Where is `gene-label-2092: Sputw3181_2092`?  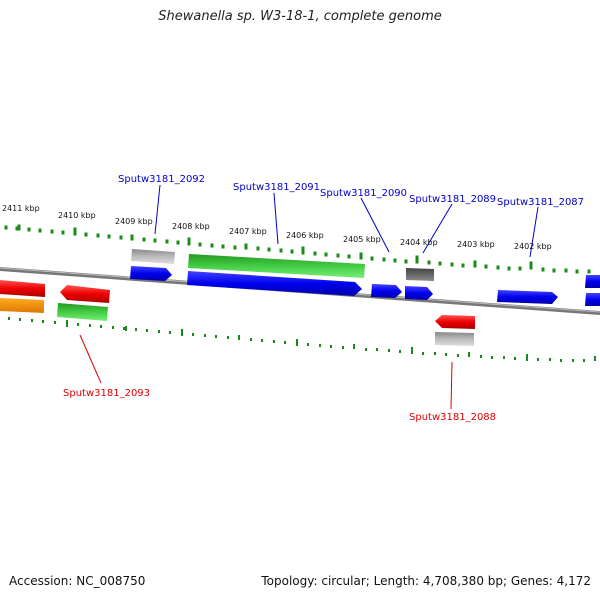 gene-label-2092: Sputw3181_2092 is located at coordinates (161, 179).